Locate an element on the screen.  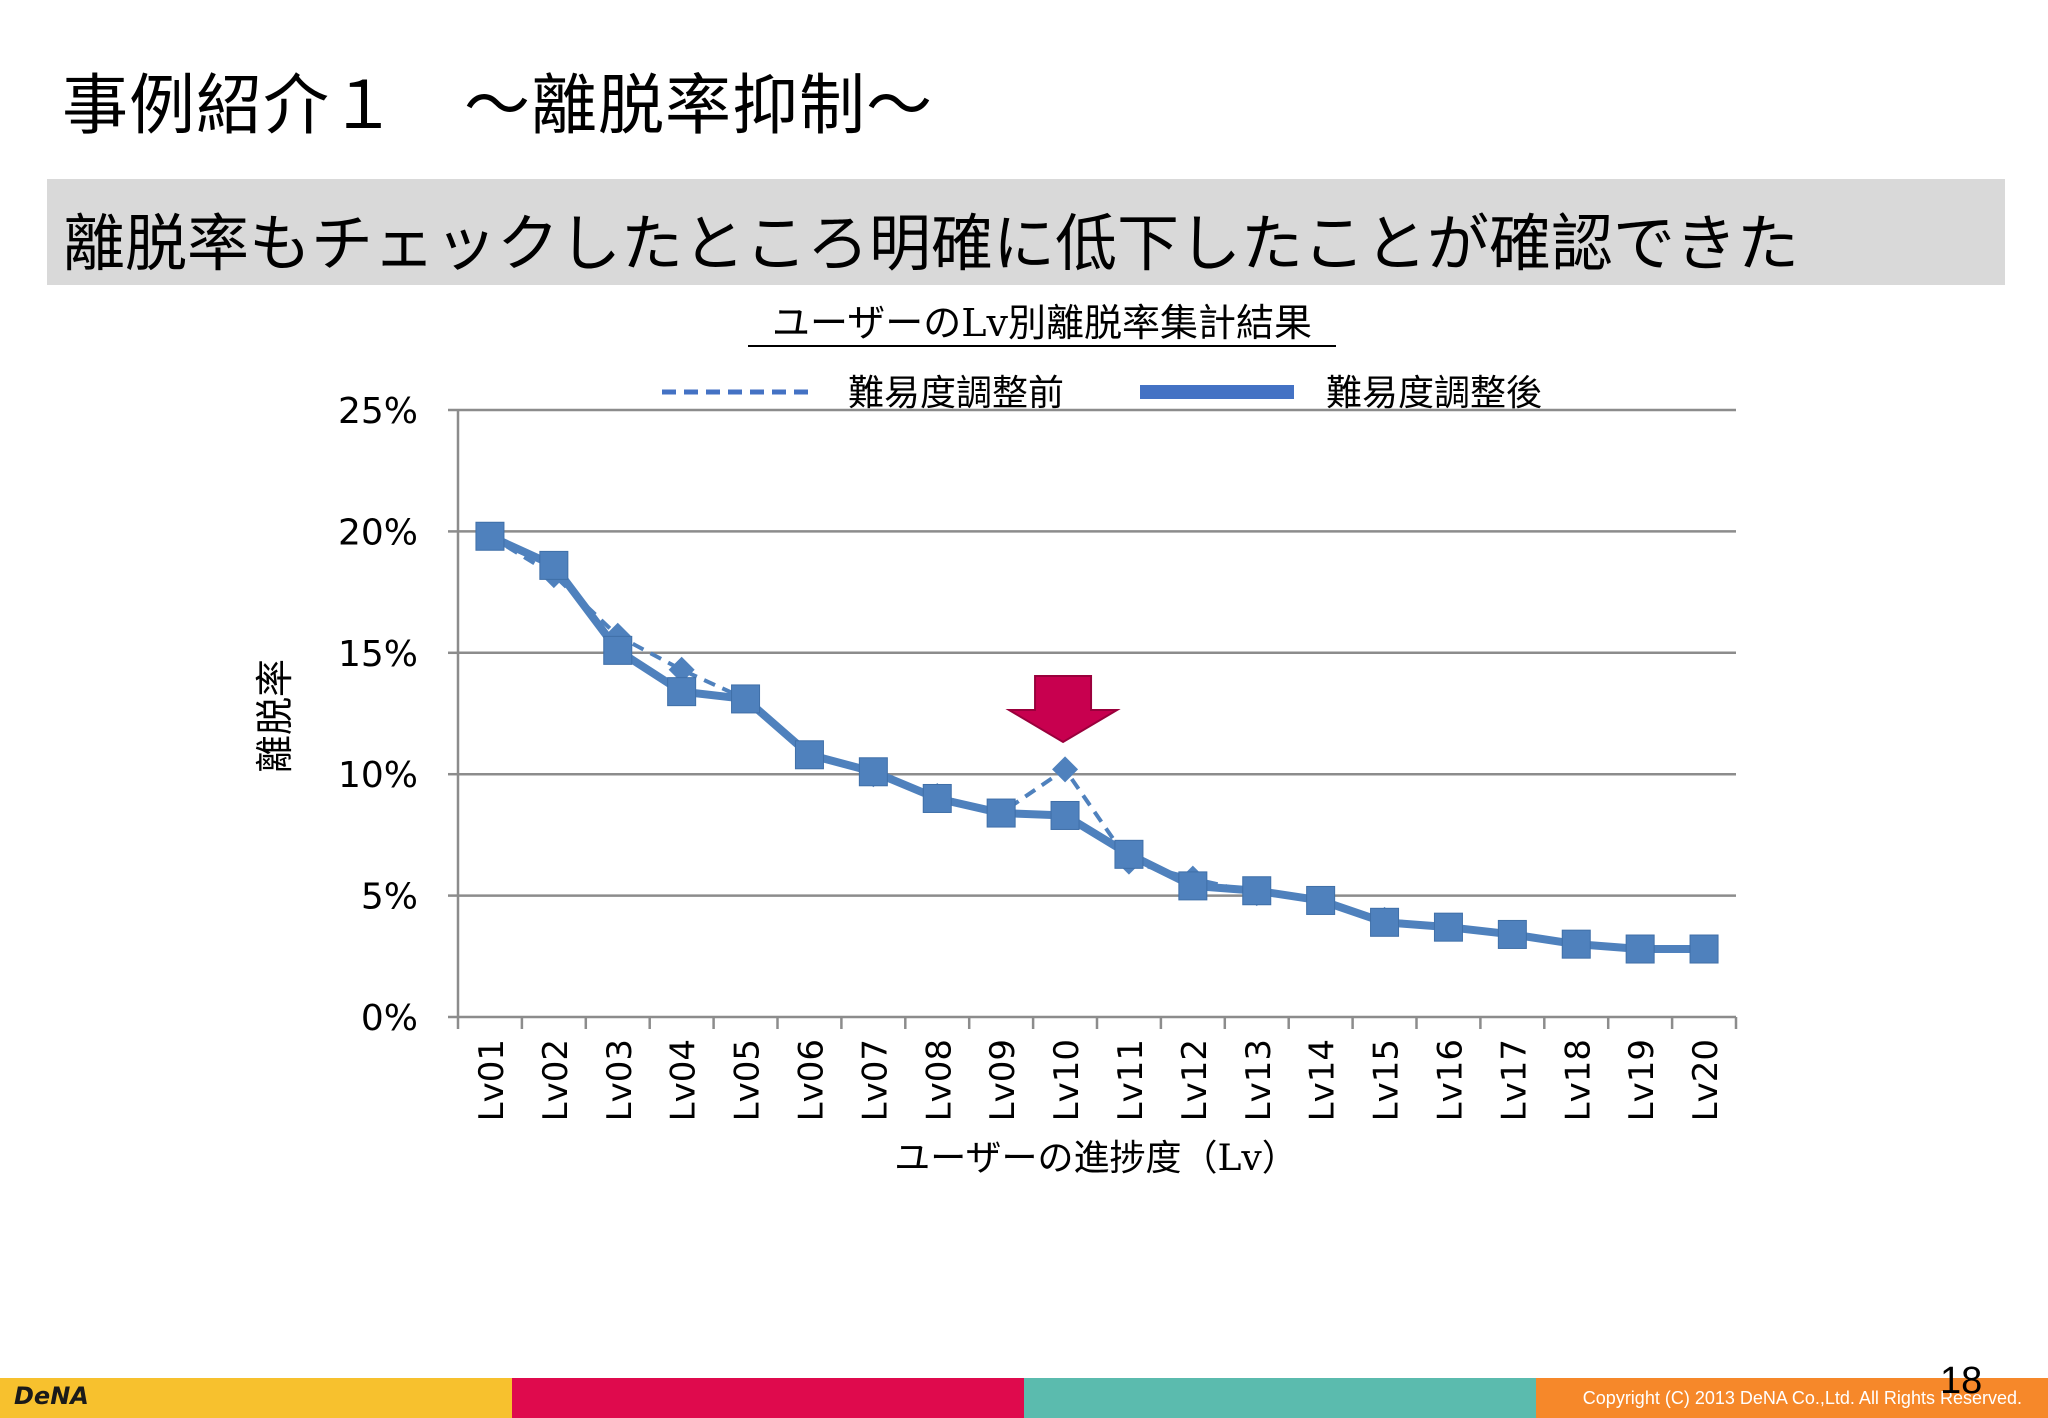
x-tick-label: Lv19 is located at coordinates (1642, 1080).